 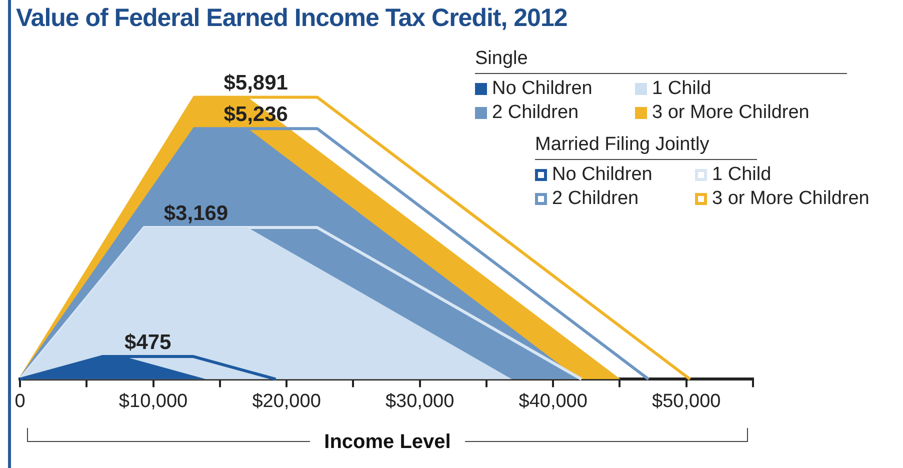 I want to click on text: Single, so click(x=661, y=61).